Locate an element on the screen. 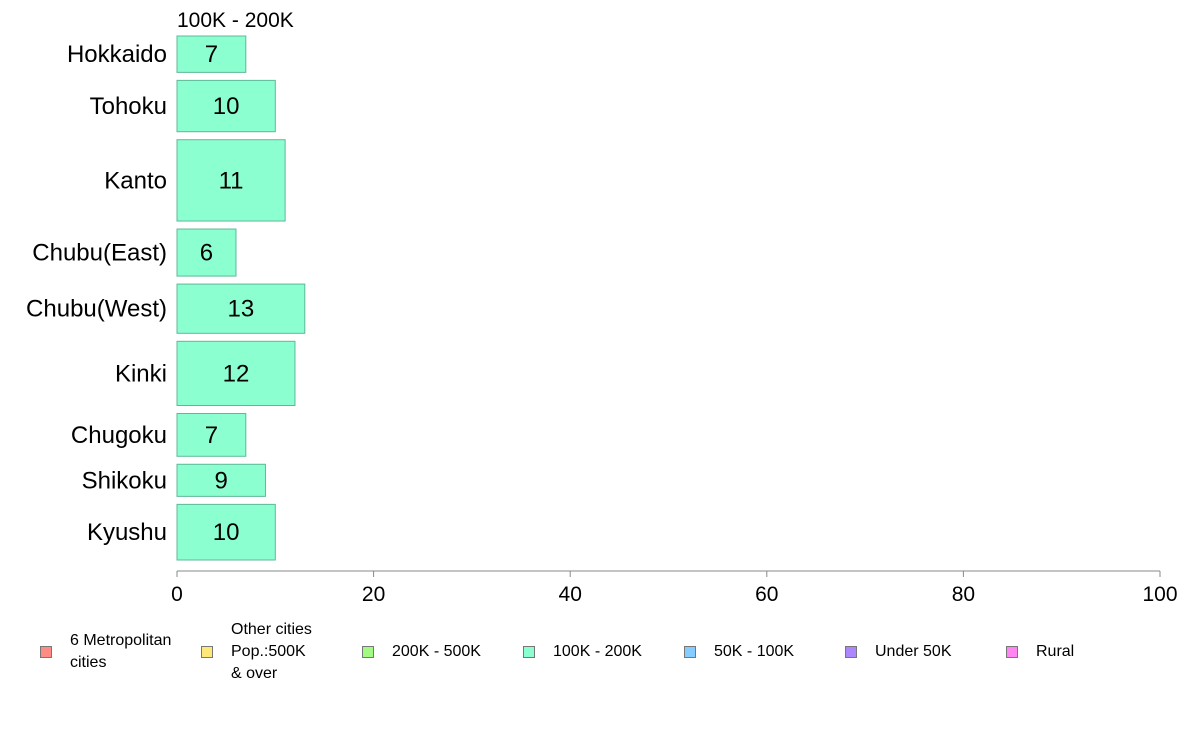 Image resolution: width=1188 pixels, height=736 pixels. legend-label: 100K - 200K is located at coordinates (597, 651).